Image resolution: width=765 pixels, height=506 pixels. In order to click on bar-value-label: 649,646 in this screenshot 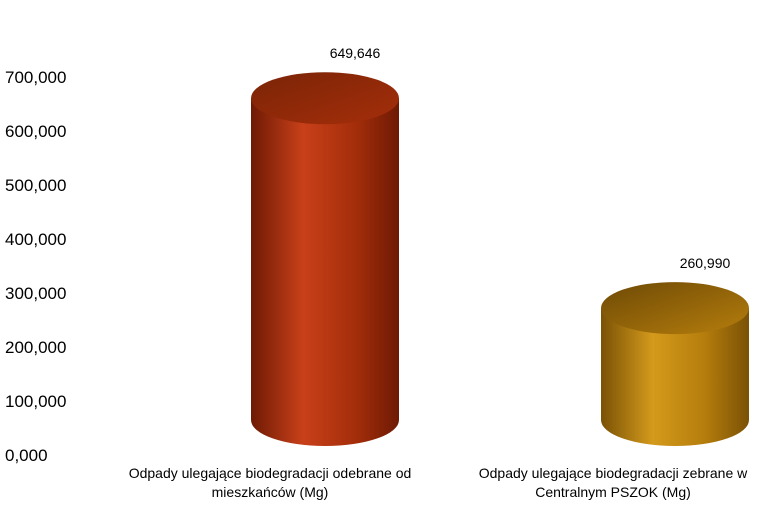, I will do `click(355, 53)`.